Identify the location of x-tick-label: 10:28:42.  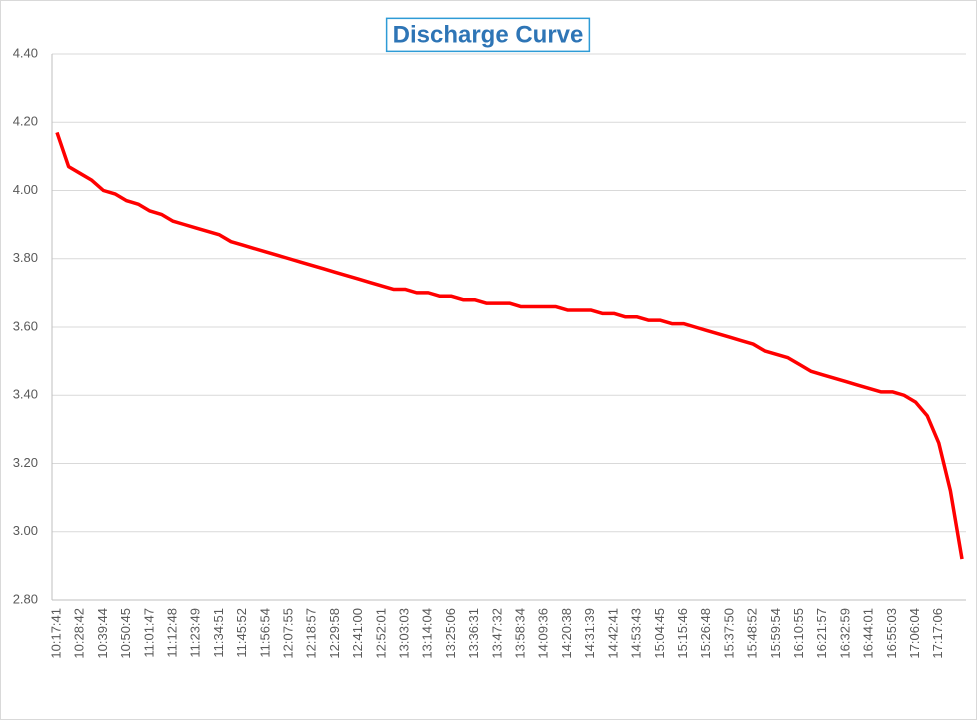
(79, 633).